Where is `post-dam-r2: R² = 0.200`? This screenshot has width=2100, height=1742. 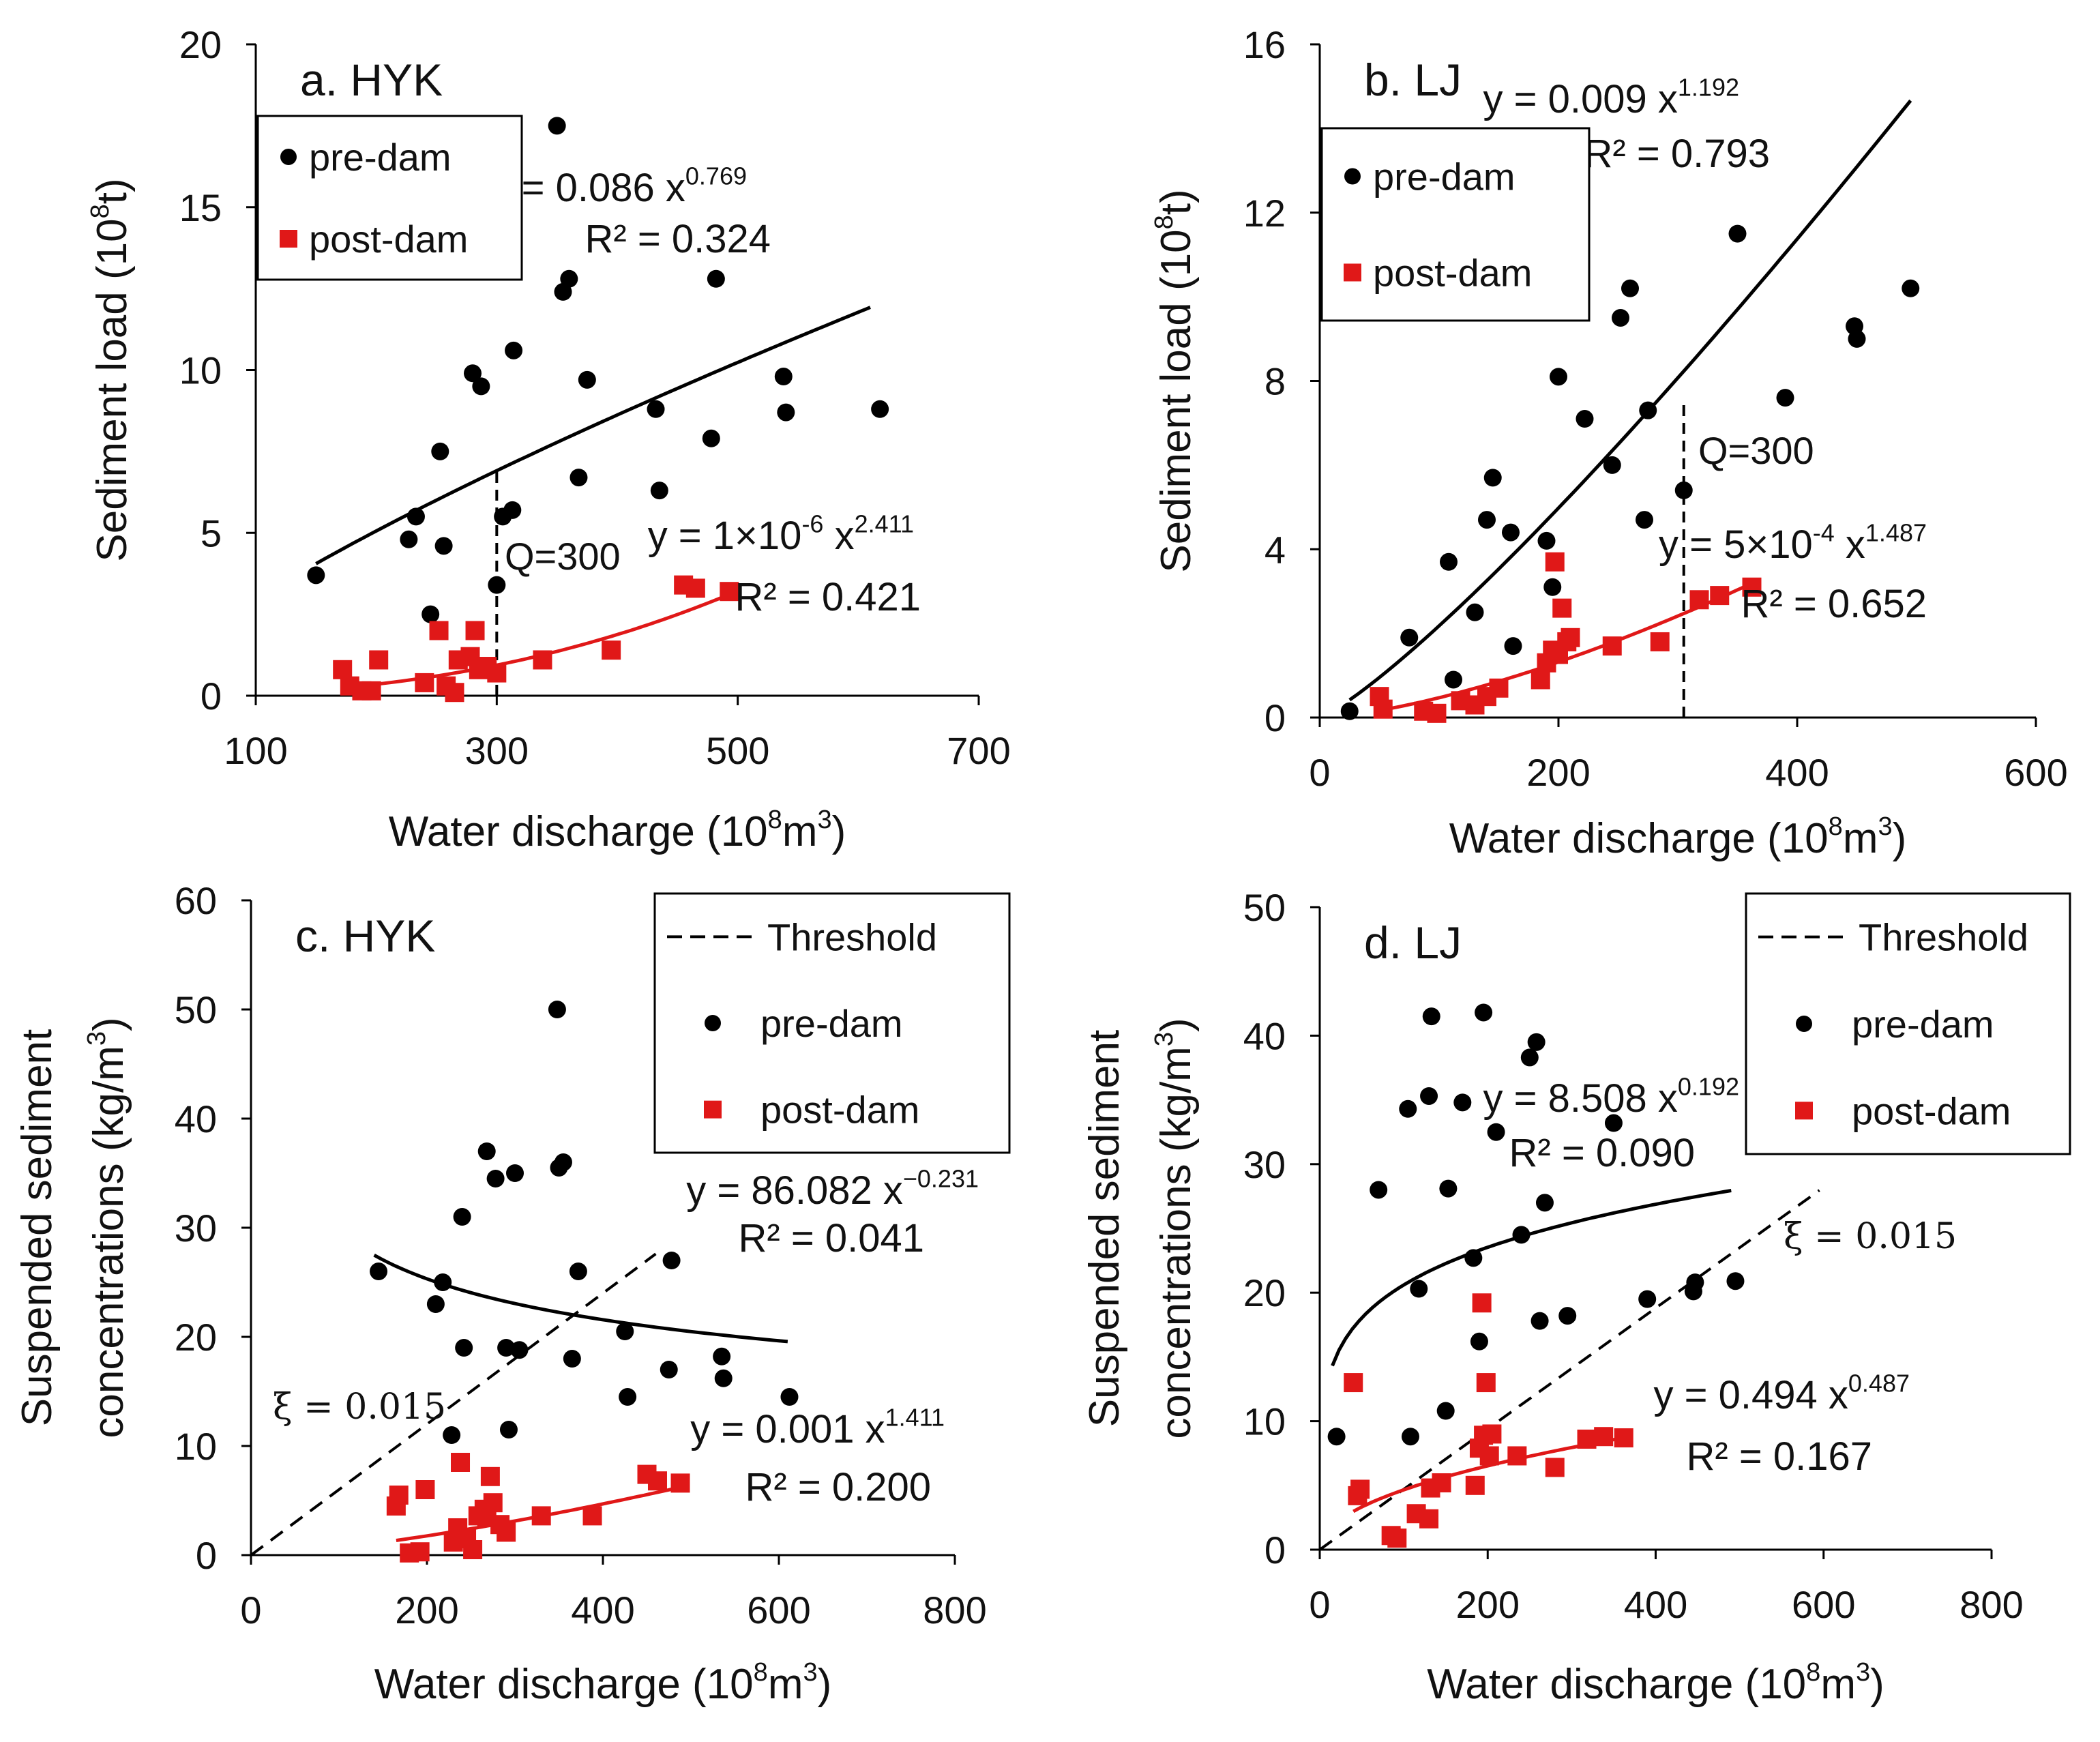 post-dam-r2: R² = 0.200 is located at coordinates (838, 1487).